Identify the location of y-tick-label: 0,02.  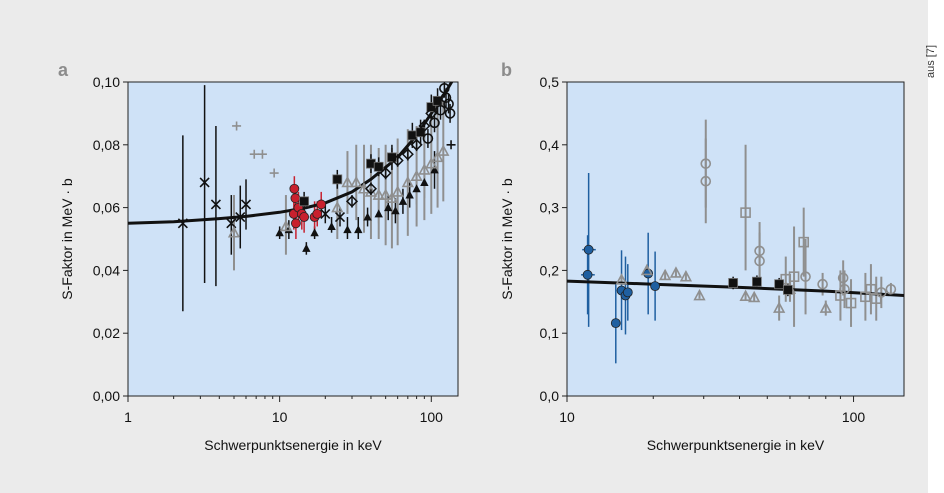
(106, 333).